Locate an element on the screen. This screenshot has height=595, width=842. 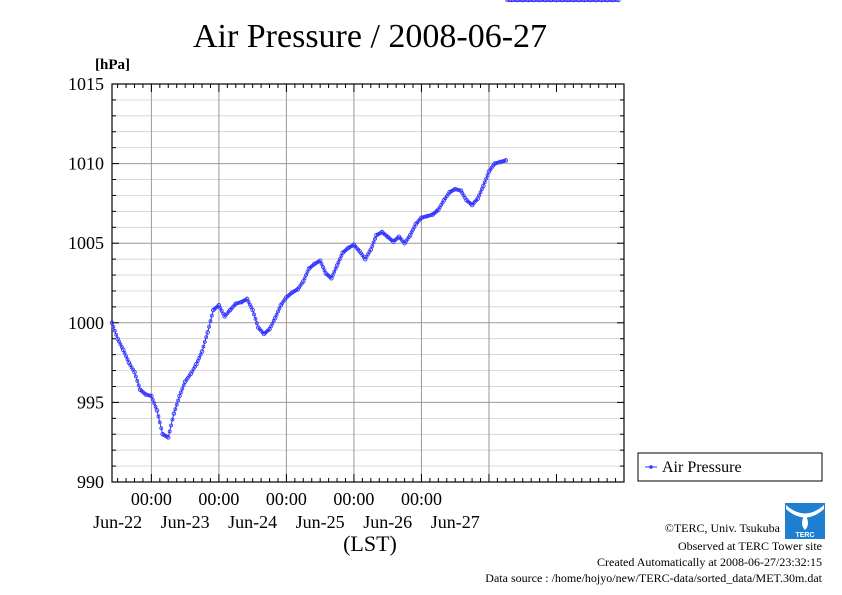
credit-copyright: ©TERC, Univ. Tsukuba is located at coordinates (723, 528).